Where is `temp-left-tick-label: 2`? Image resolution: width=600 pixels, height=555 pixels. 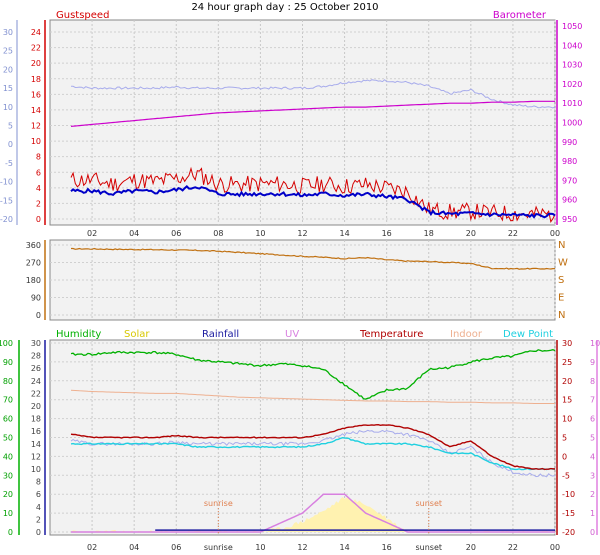
temp-left-tick-label: 2 is located at coordinates (38, 519).